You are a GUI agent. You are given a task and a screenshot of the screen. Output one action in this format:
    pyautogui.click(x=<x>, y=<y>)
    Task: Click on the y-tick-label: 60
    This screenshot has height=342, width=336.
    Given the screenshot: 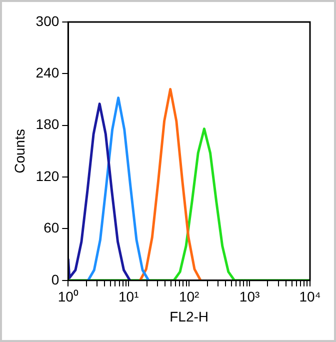 What is the action you would take?
    pyautogui.click(x=52, y=228)
    